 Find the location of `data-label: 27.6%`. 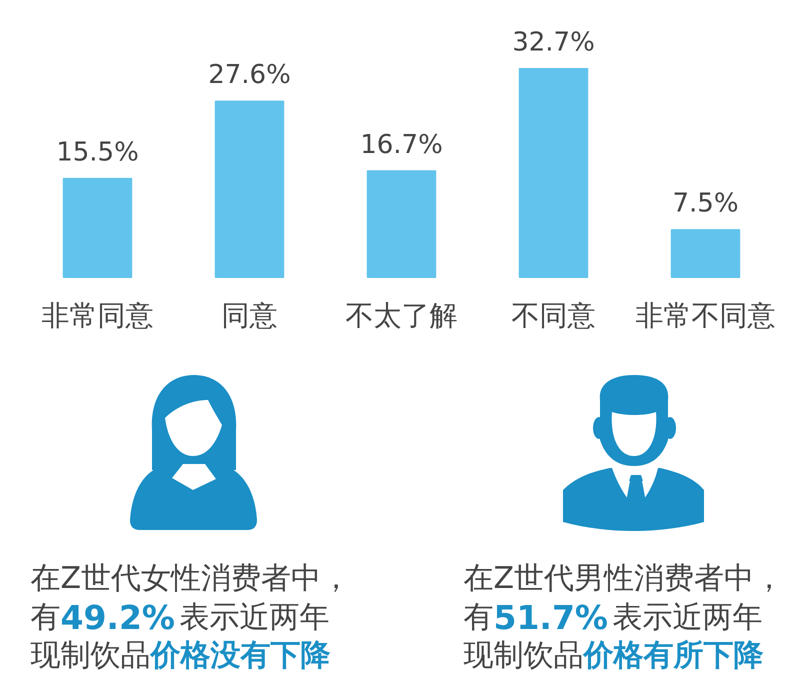

data-label: 27.6% is located at coordinates (249, 75).